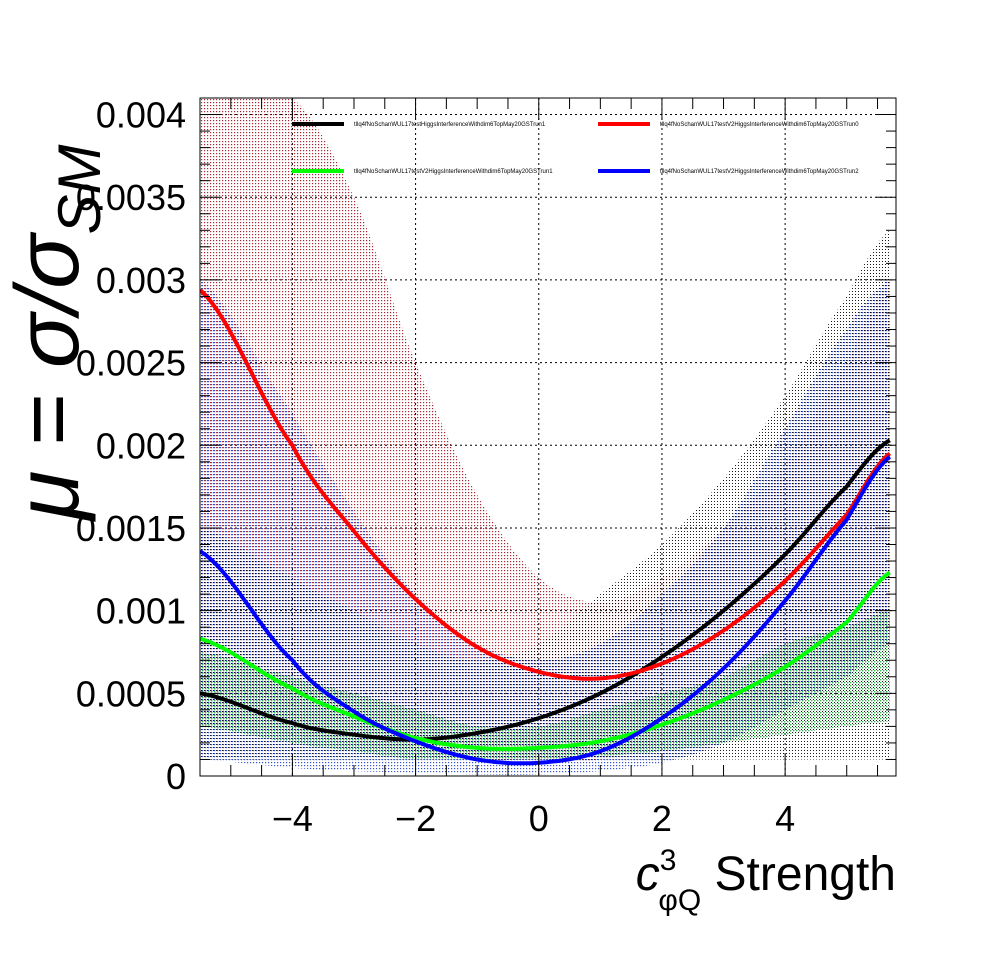  I want to click on x-axis-label-sub: φQ, so click(679, 900).